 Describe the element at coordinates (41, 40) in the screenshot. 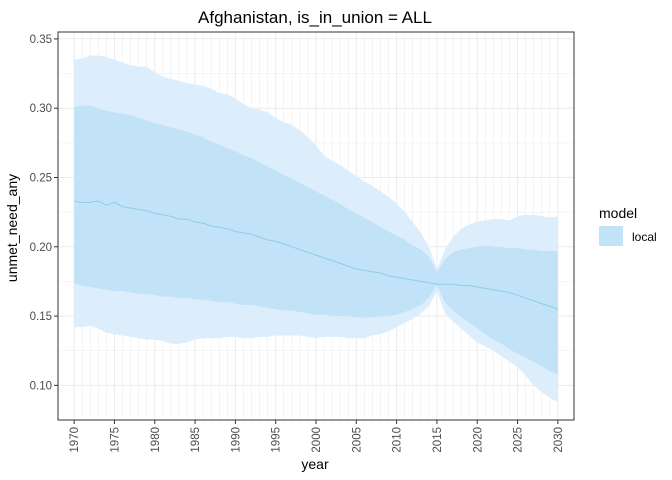

I see `y-tick-label: 0.35` at that location.